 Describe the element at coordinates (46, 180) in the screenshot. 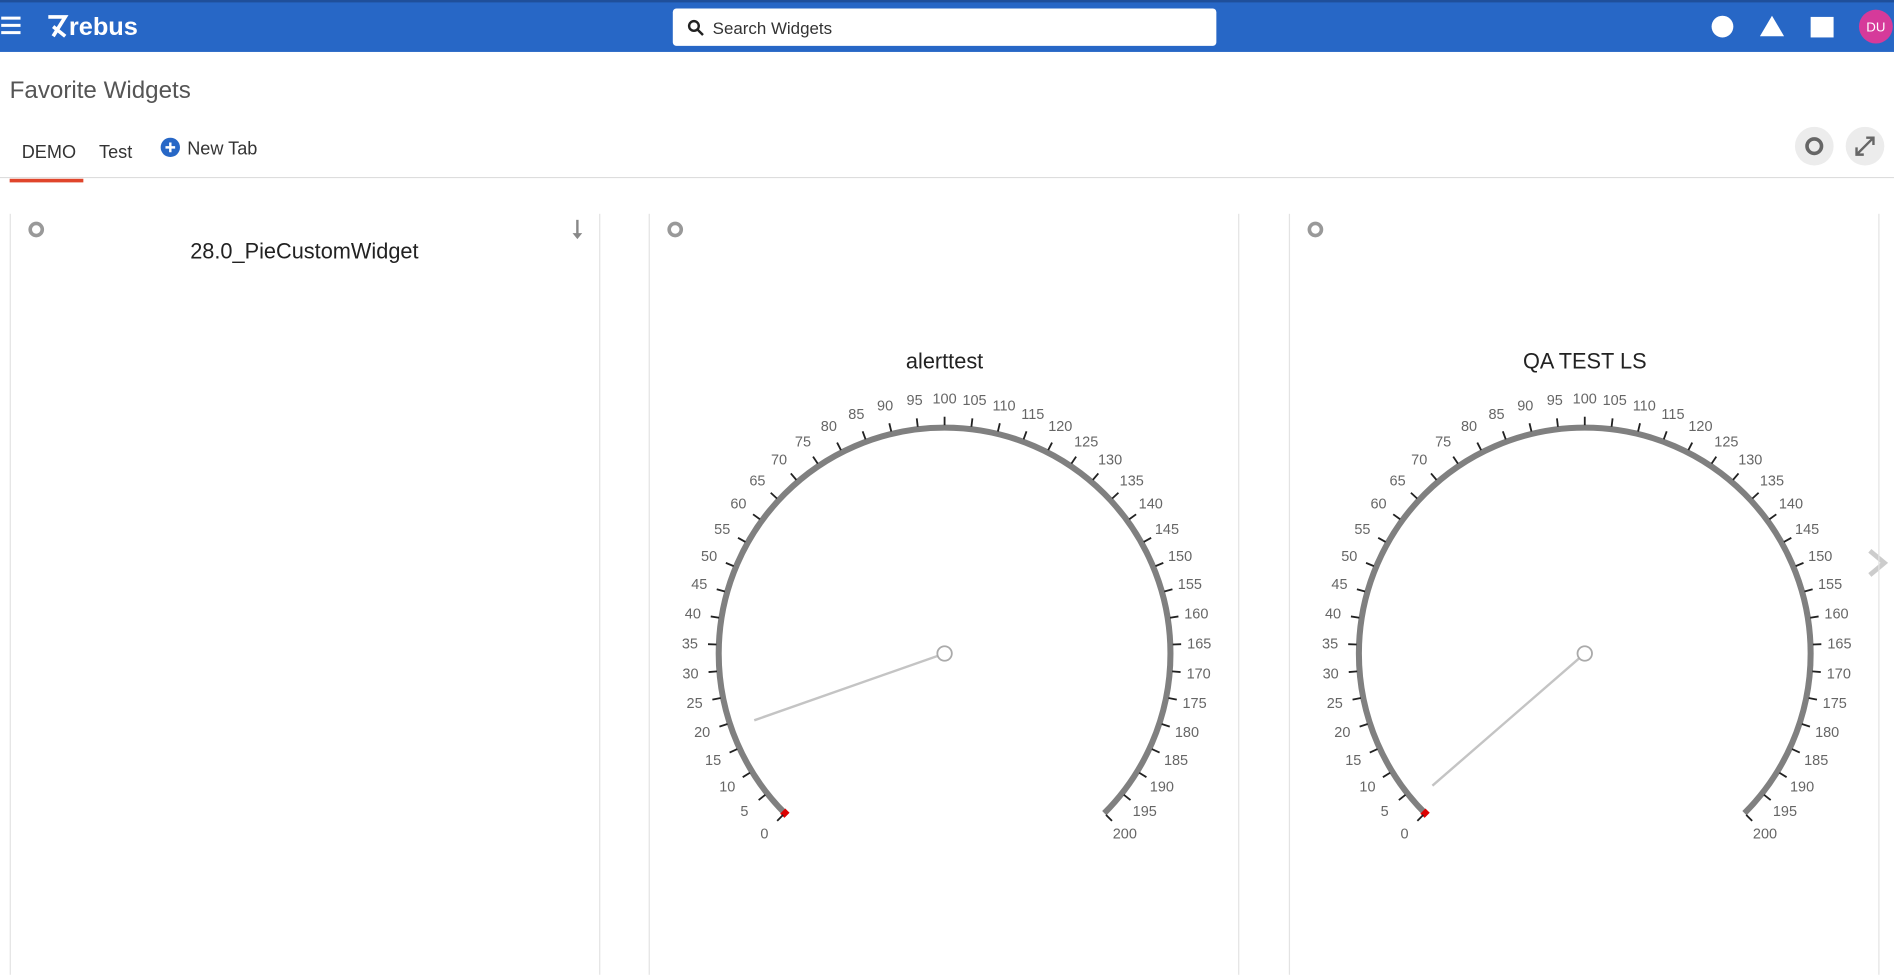

I see `active-tab-underline` at that location.